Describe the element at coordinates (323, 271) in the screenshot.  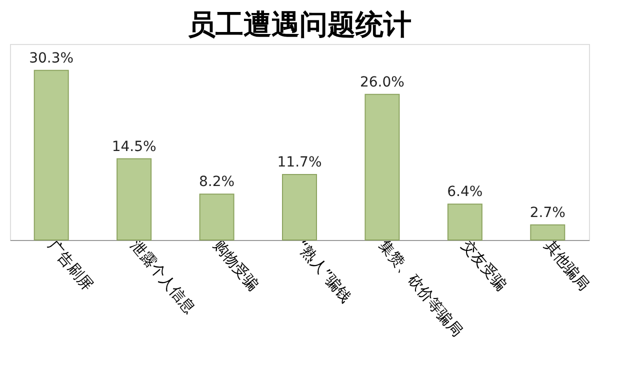
I see `x-tick-label: “熟人”骗钱` at that location.